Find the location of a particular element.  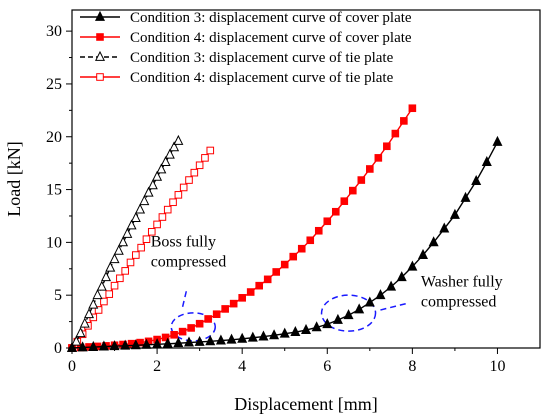

y-tick-label: 10 is located at coordinates (54, 242).